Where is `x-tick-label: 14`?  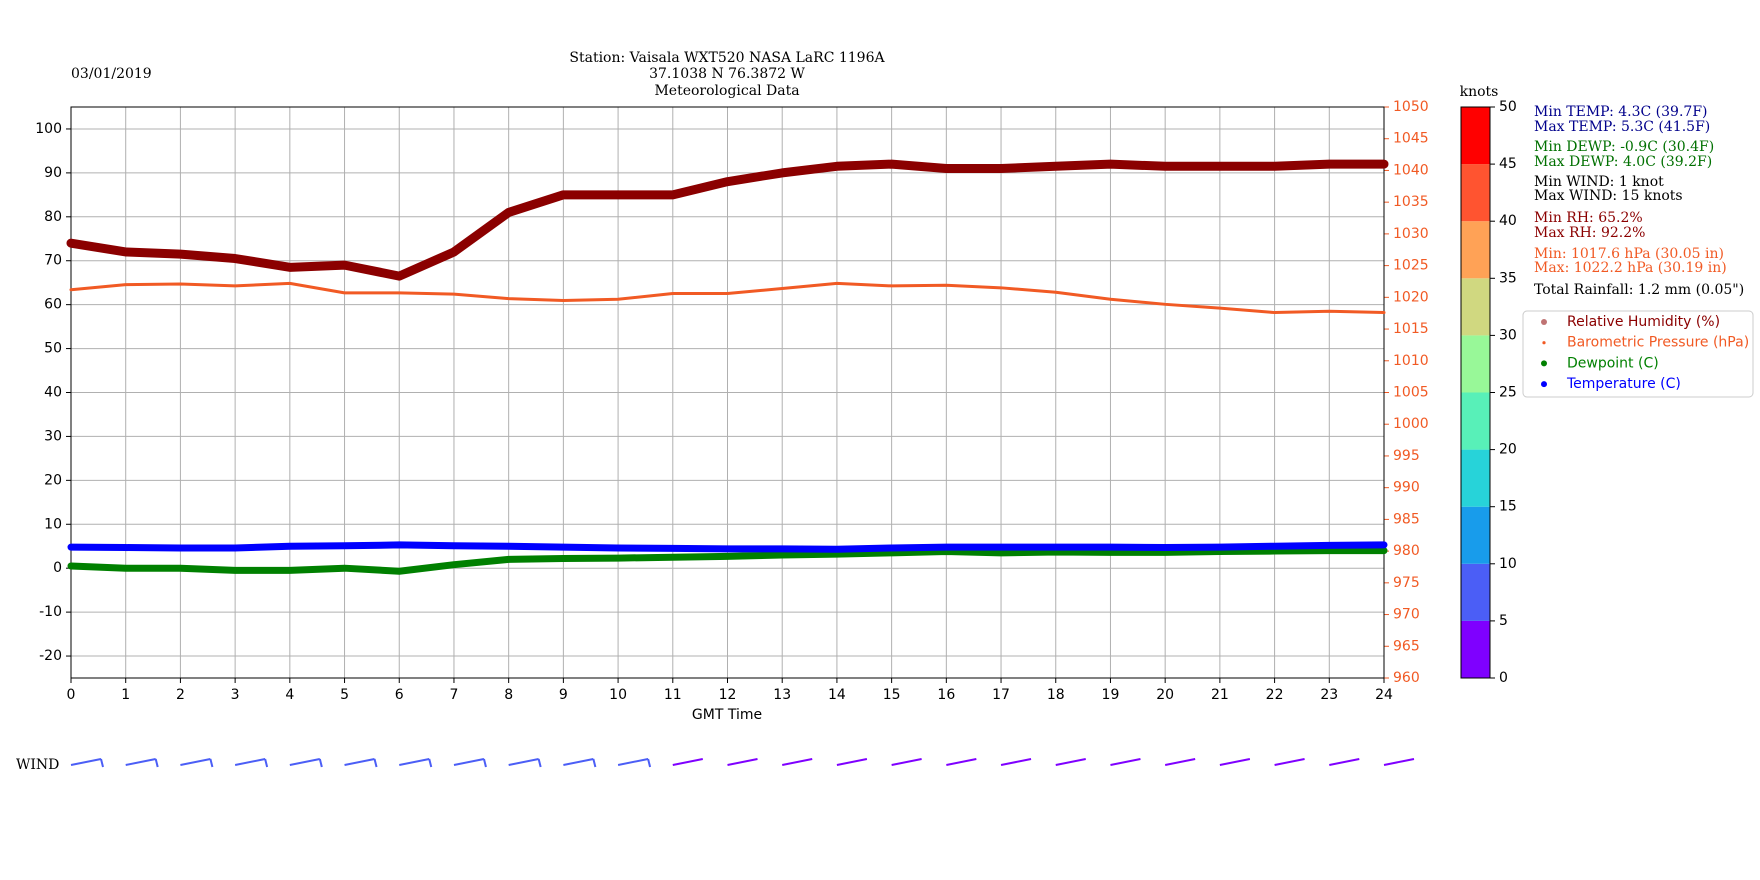 x-tick-label: 14 is located at coordinates (837, 695).